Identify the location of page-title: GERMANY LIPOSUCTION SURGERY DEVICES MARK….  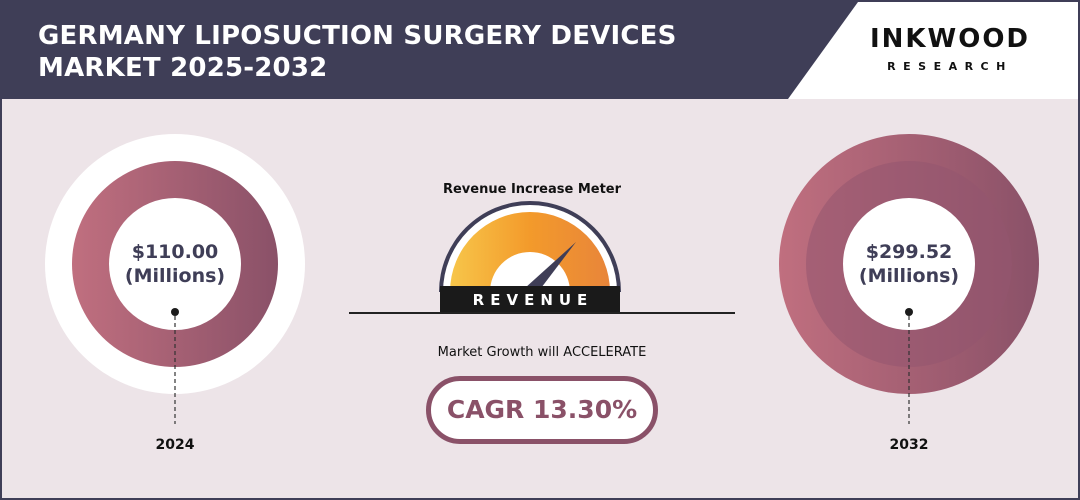
(357, 52).